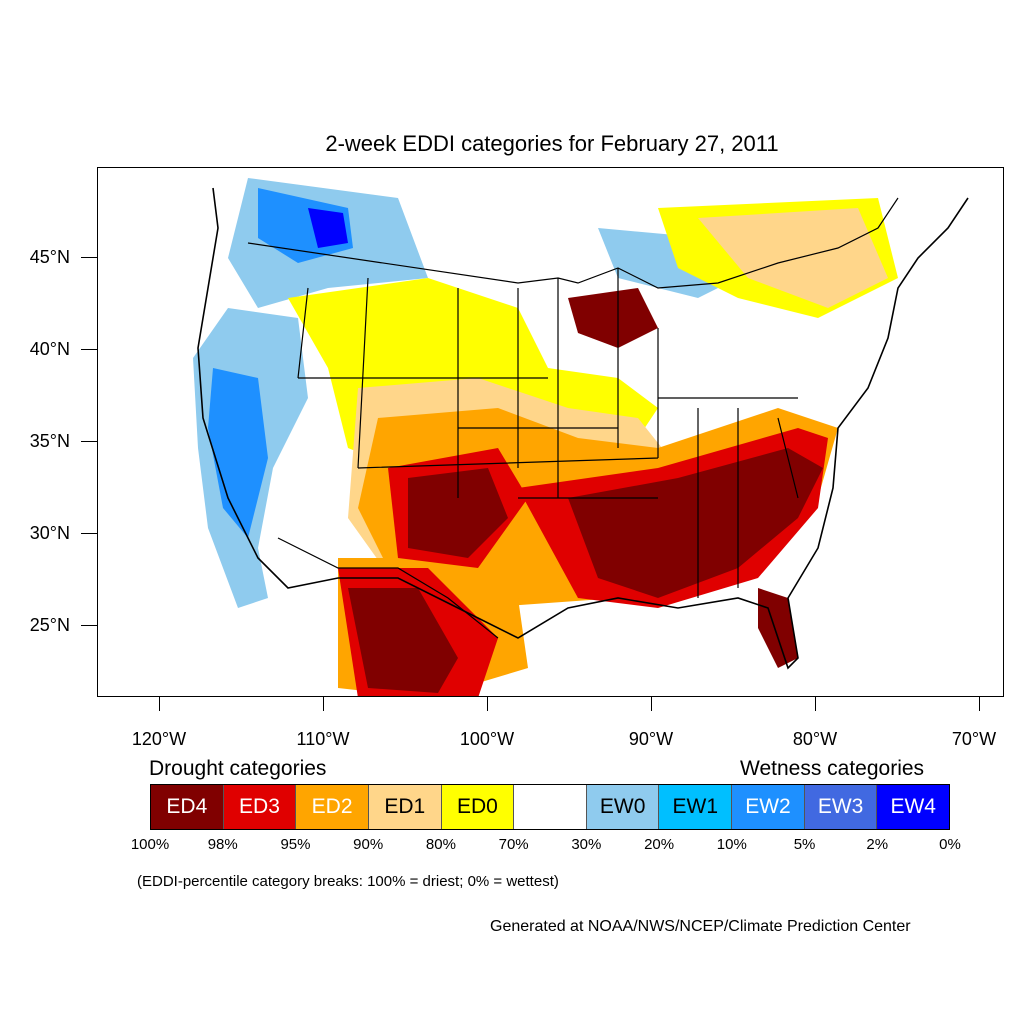 The width and height of the screenshot is (1024, 1024). Describe the element at coordinates (768, 807) in the screenshot. I see `legend-cell-ew2: EW2` at that location.